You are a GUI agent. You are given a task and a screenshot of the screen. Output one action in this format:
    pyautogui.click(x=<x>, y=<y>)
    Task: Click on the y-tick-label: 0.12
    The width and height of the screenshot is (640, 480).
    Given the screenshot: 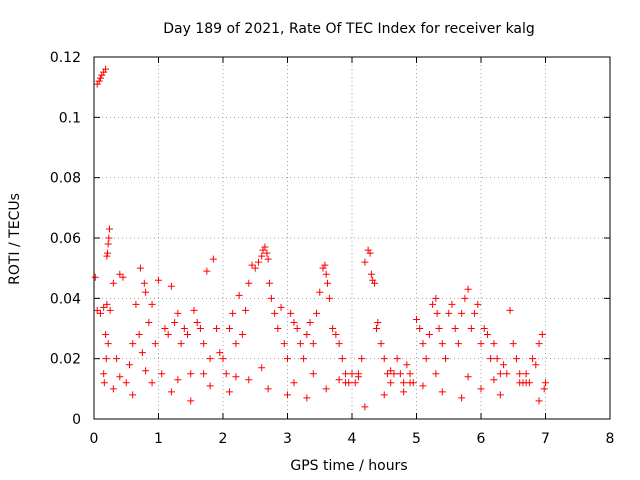 What is the action you would take?
    pyautogui.click(x=65, y=58)
    